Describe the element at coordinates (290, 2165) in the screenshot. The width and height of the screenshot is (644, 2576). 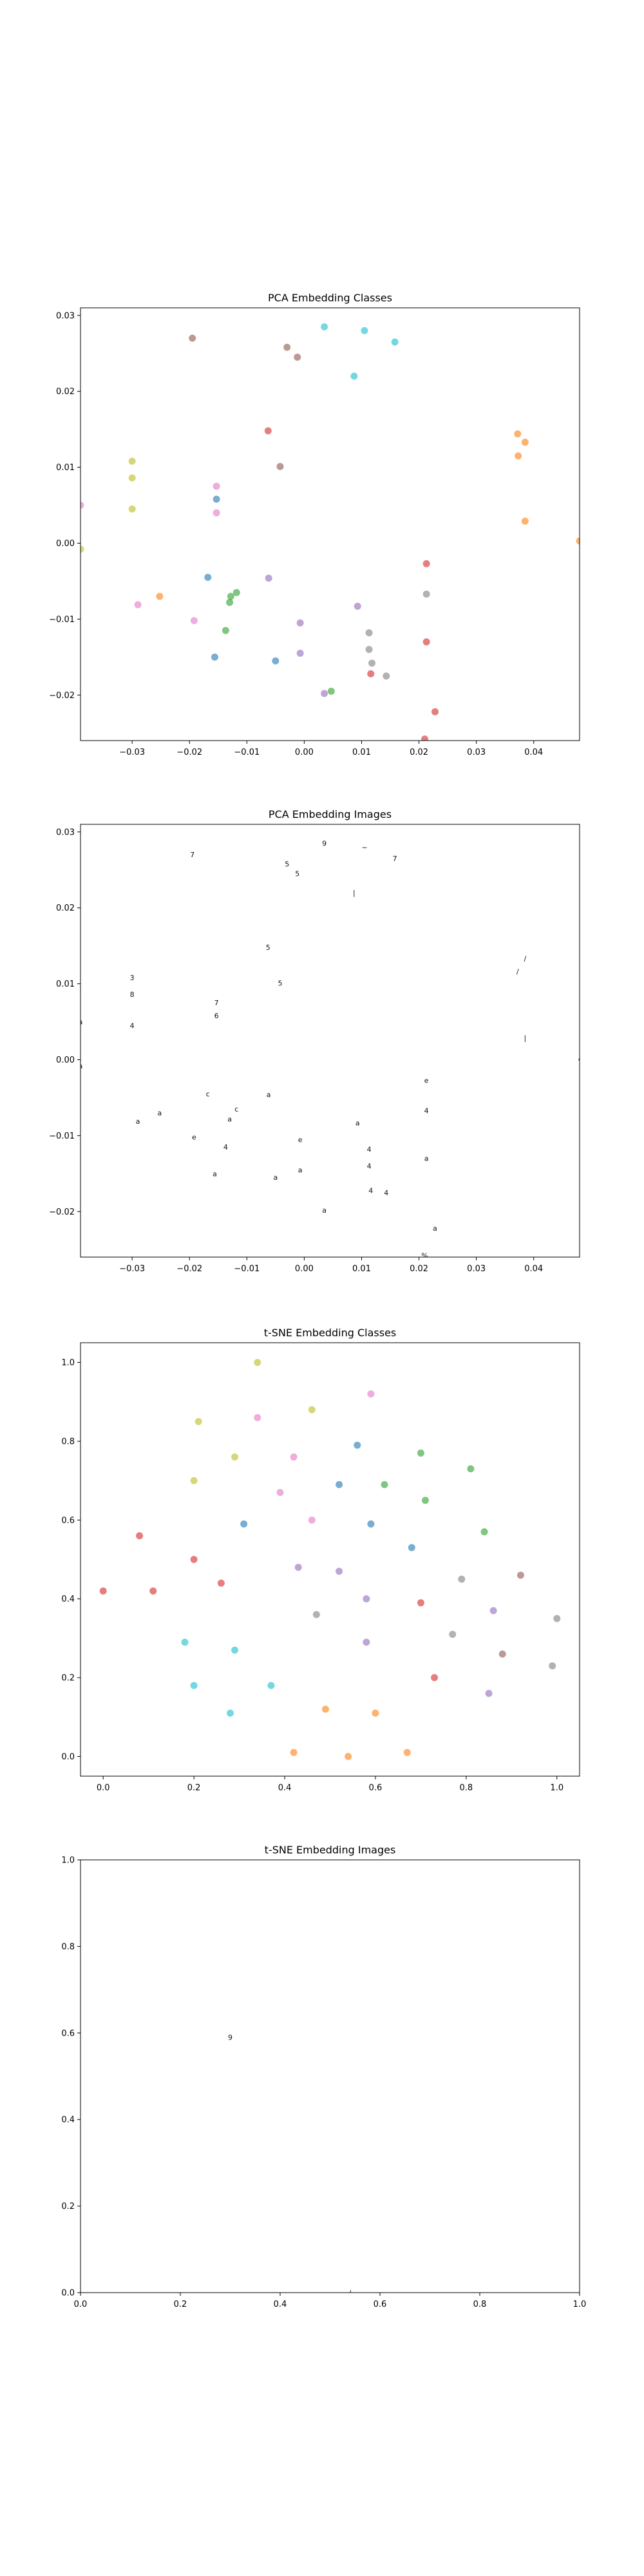
I see `plot-marks: 9/` at that location.